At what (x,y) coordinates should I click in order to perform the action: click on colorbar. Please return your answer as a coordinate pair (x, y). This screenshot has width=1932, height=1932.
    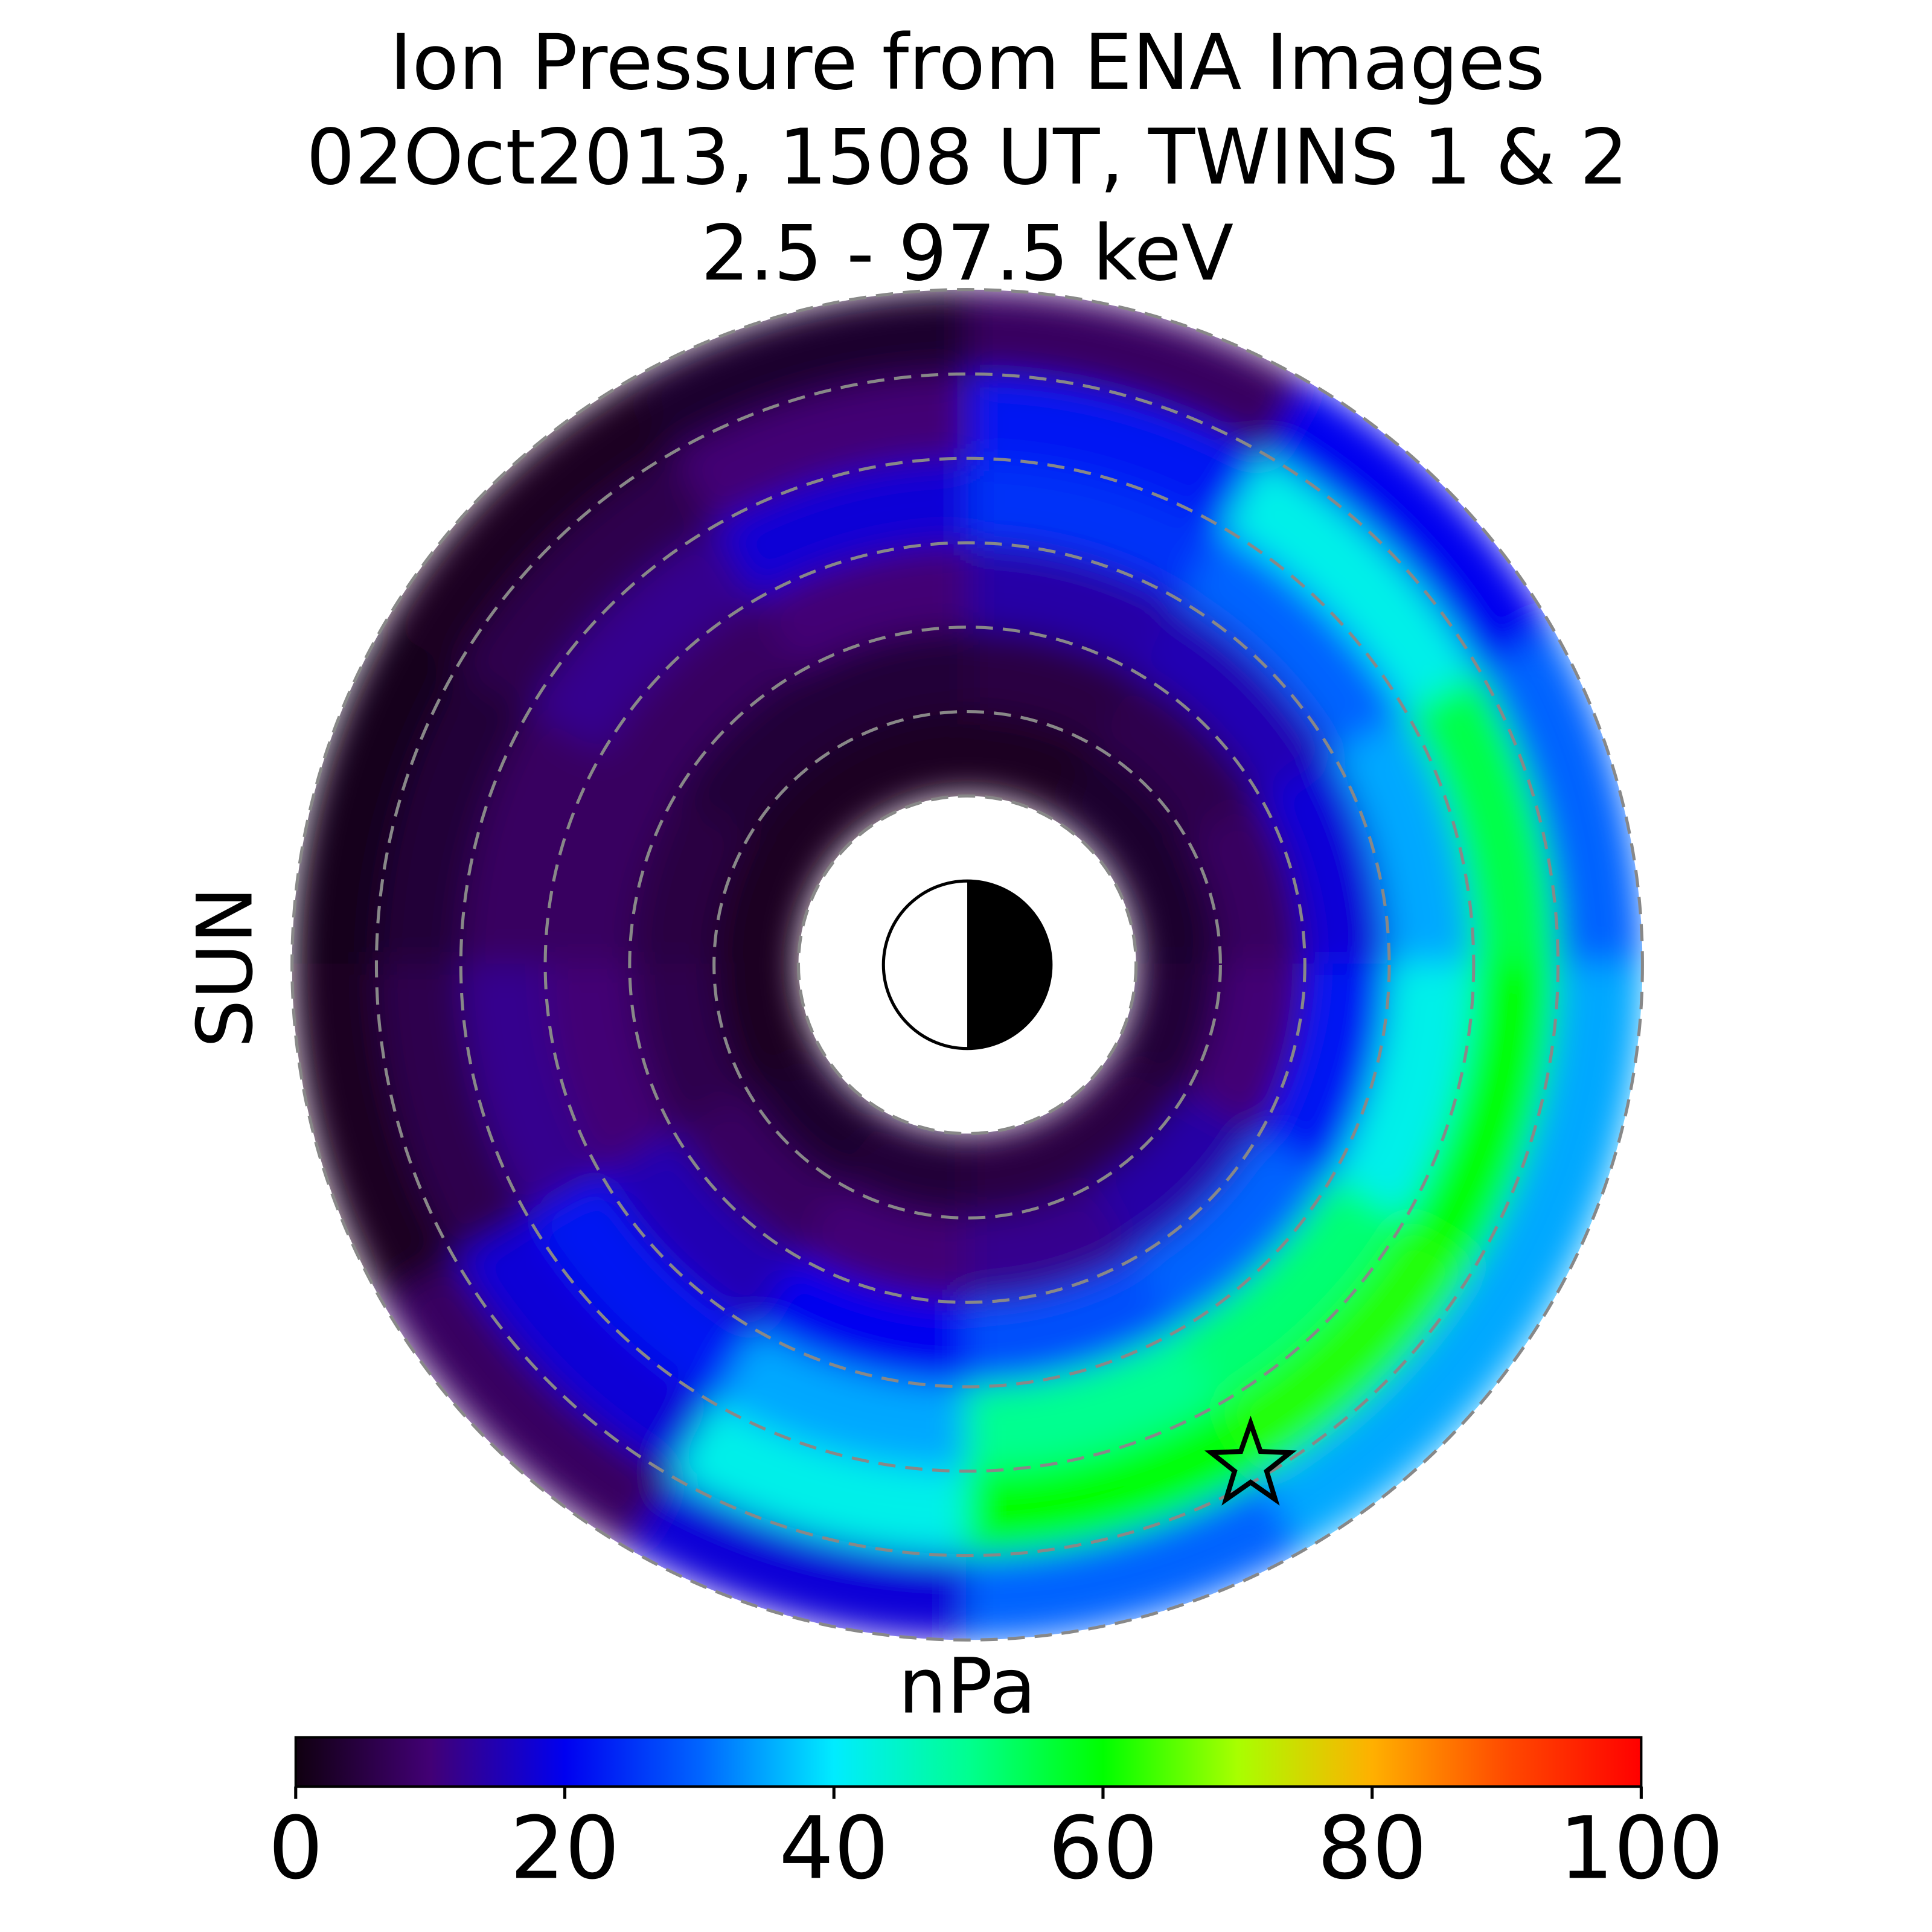
    Looking at the image, I should click on (968, 1762).